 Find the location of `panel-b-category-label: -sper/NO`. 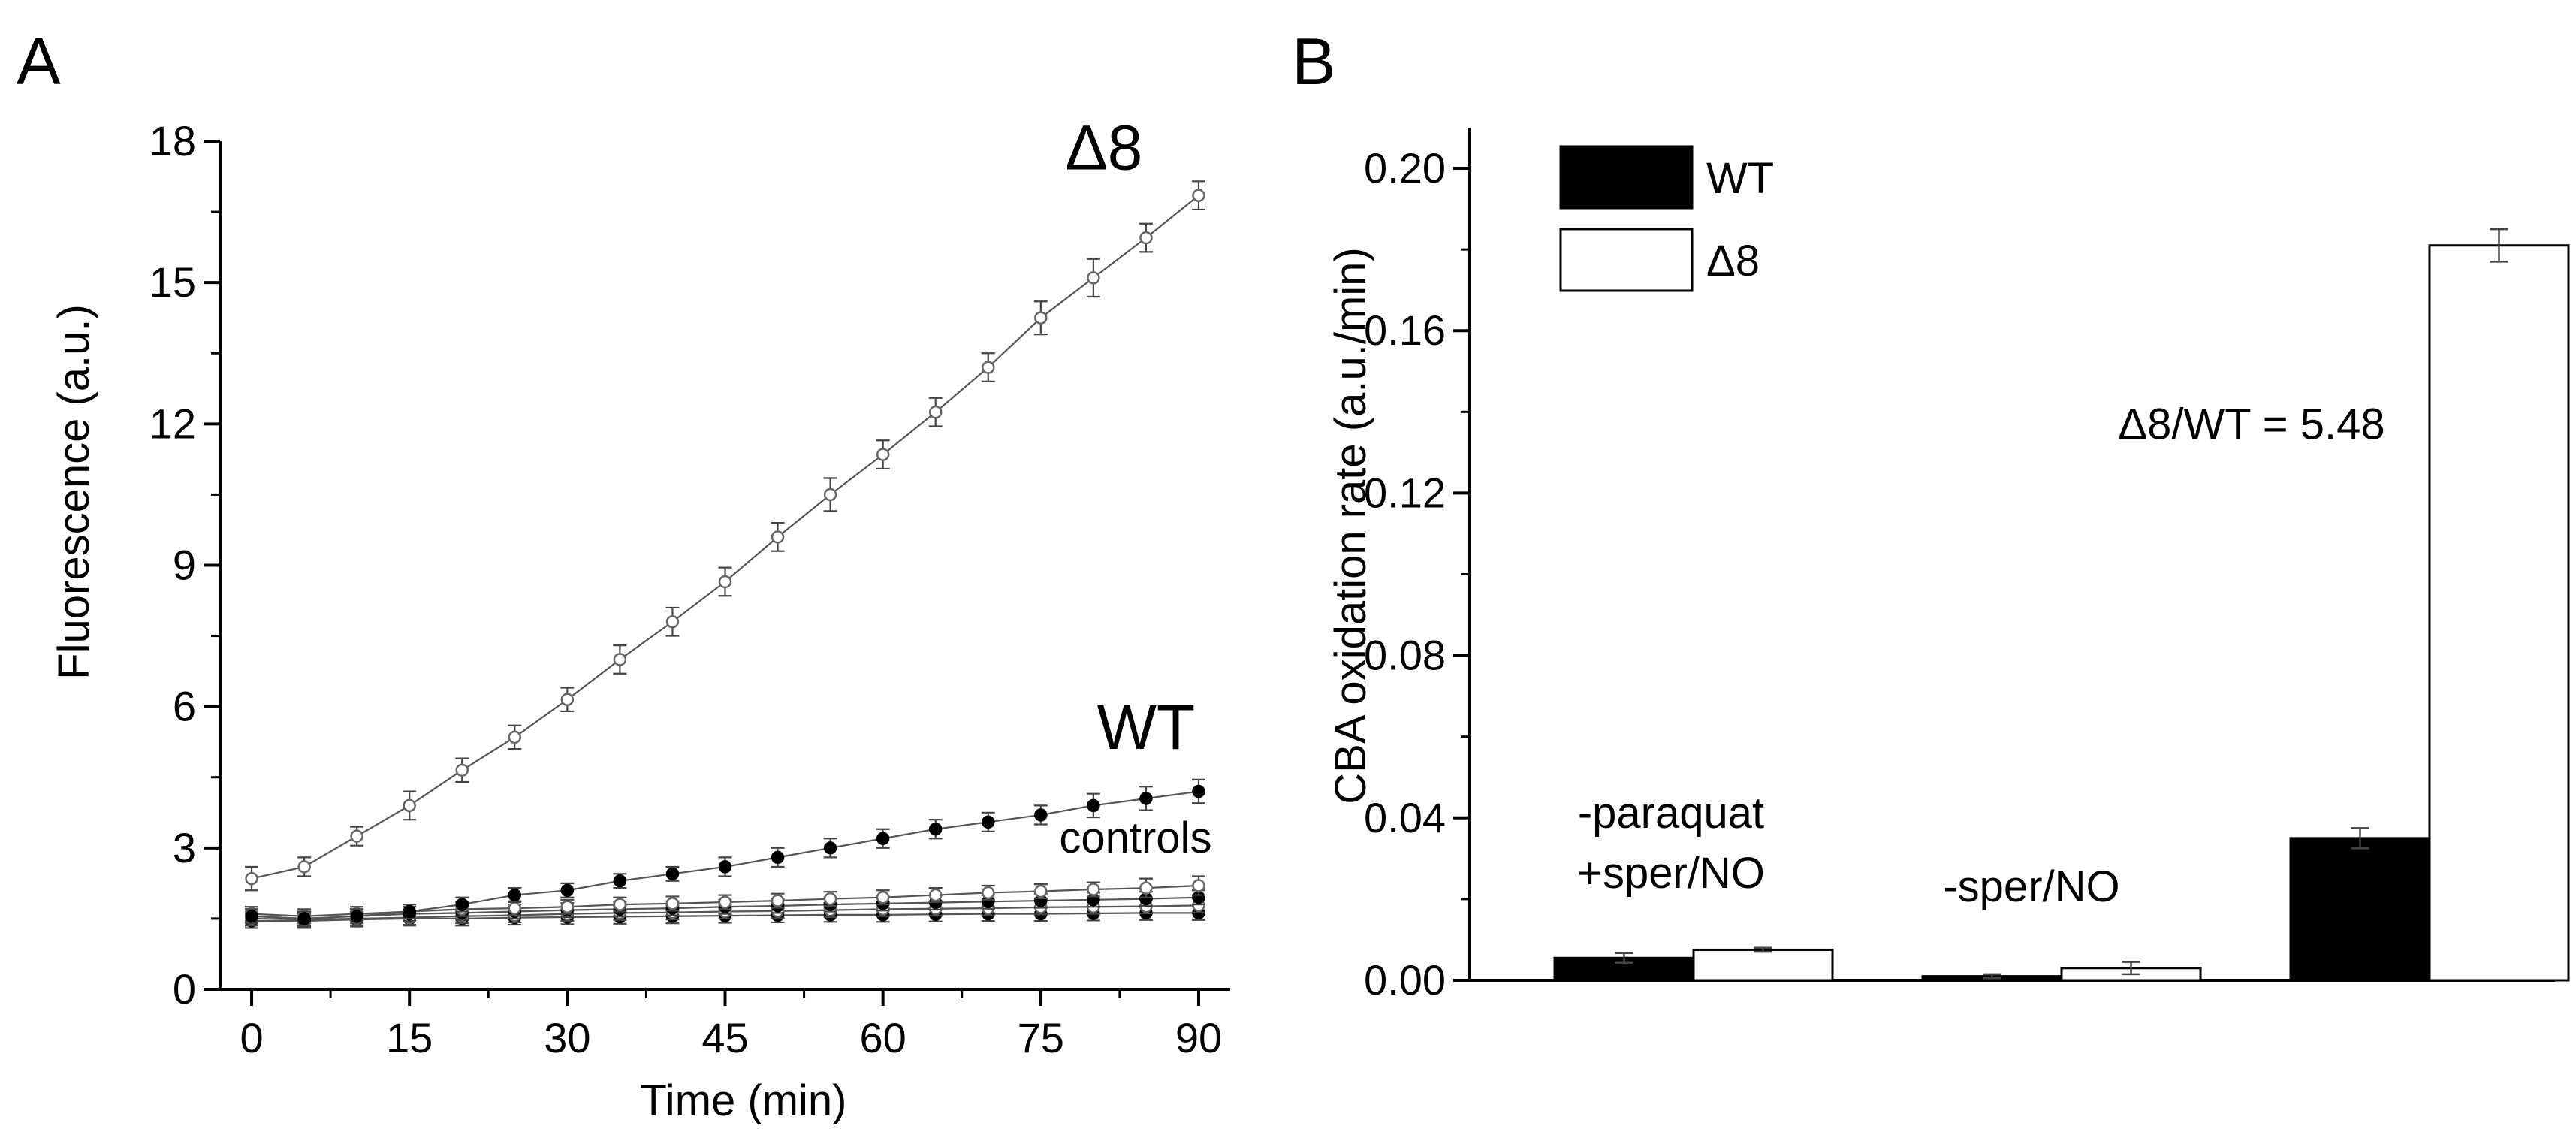

panel-b-category-label: -sper/NO is located at coordinates (2031, 886).